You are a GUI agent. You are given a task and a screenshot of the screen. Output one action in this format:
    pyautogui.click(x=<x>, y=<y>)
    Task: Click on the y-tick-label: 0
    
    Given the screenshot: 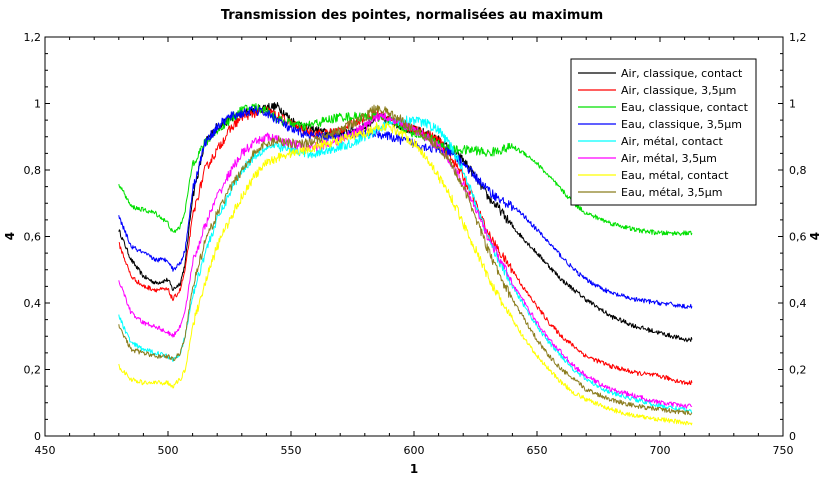 What is the action you would take?
    pyautogui.click(x=37, y=436)
    